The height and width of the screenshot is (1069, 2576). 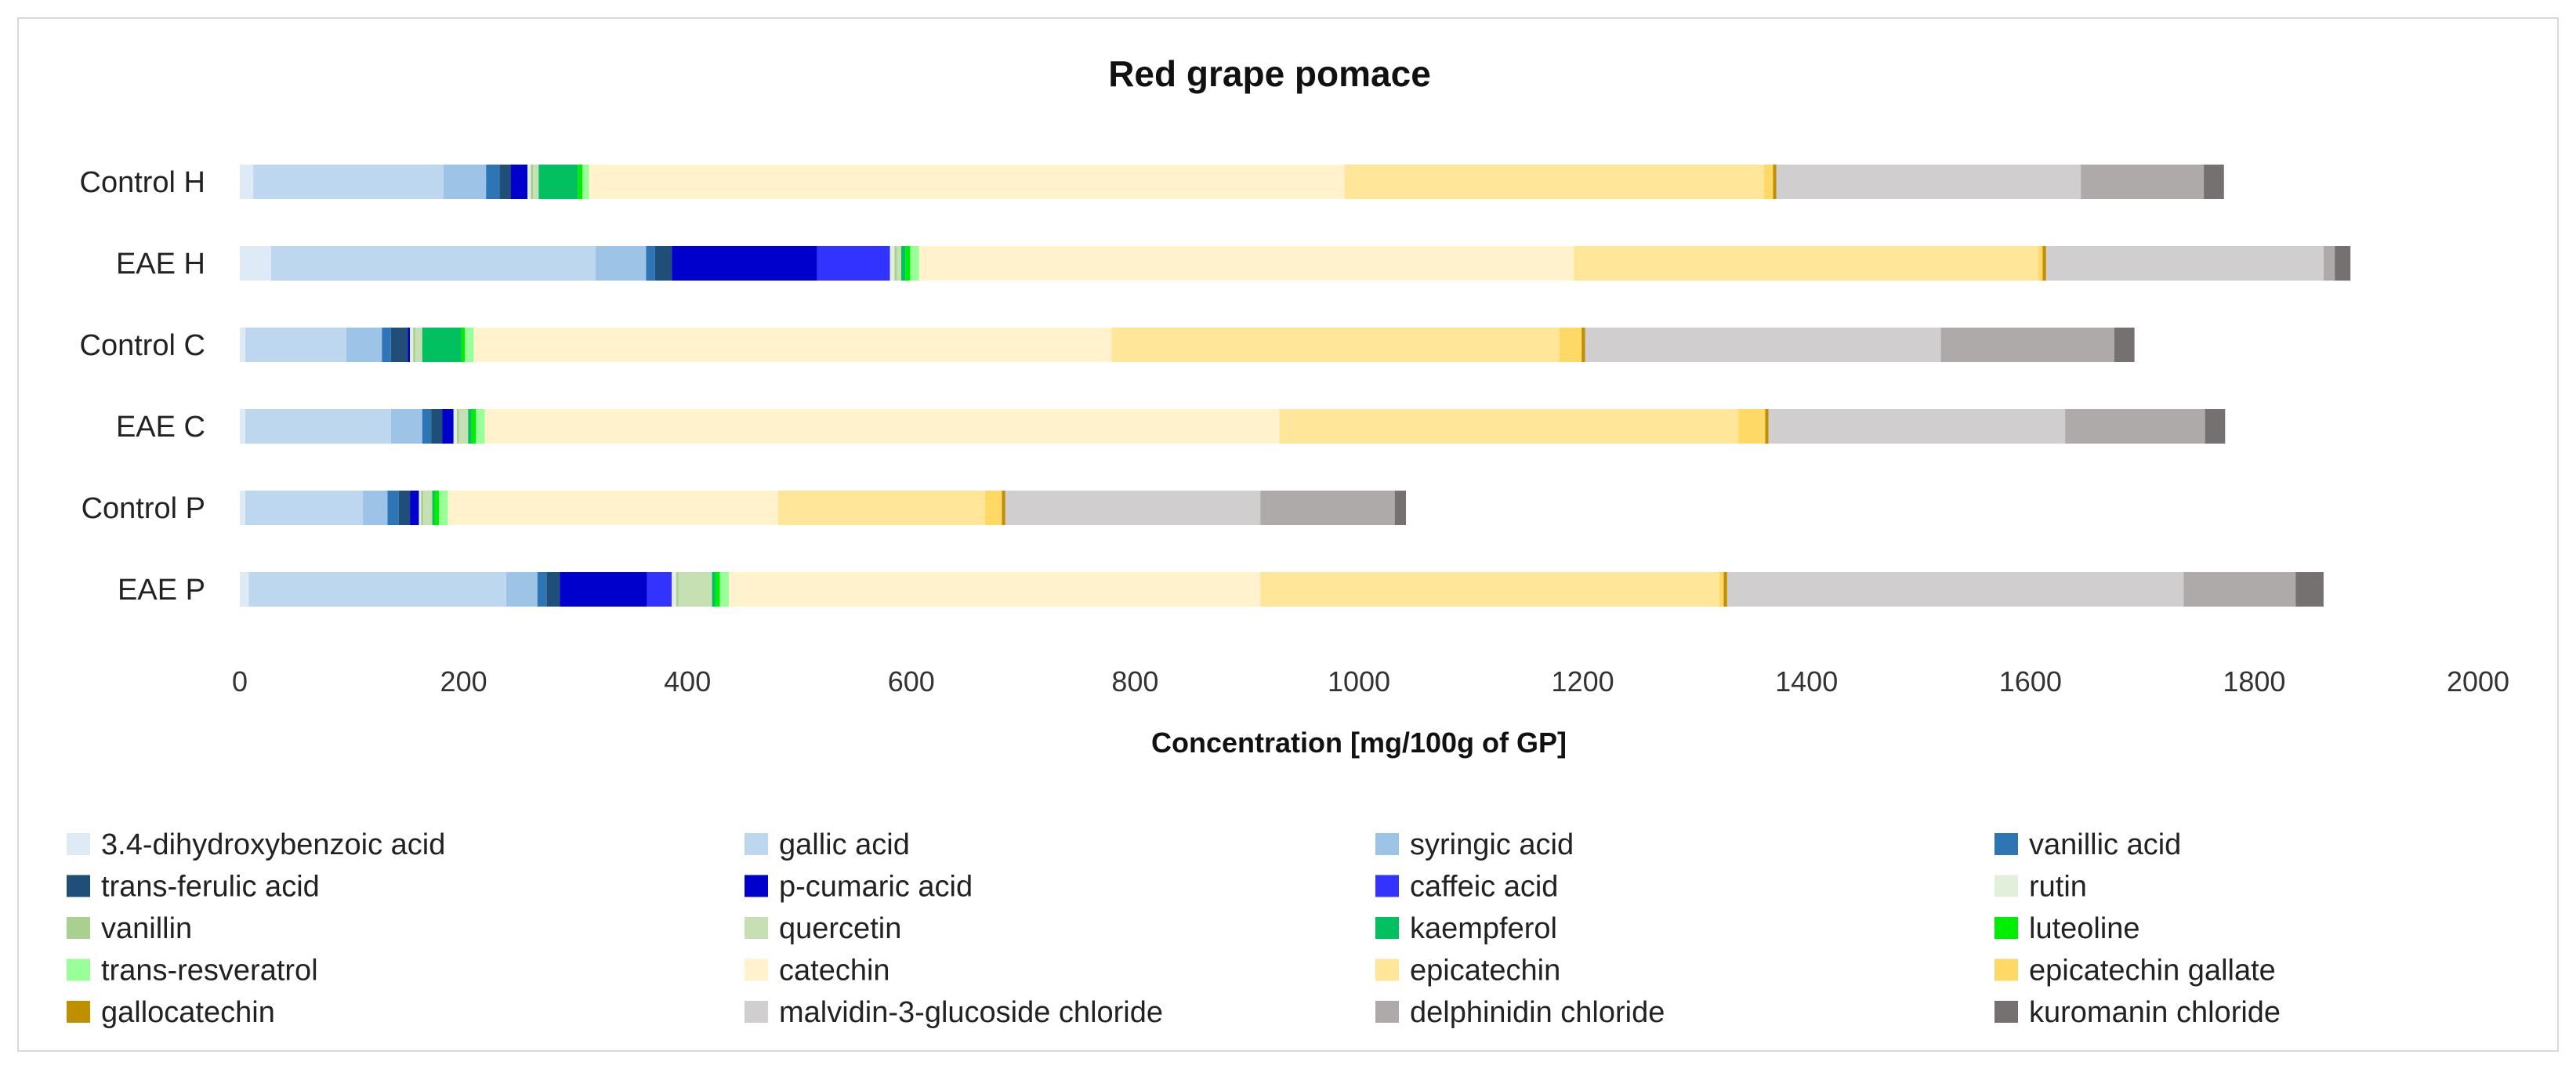 I want to click on category-label: EAE H, so click(x=160, y=264).